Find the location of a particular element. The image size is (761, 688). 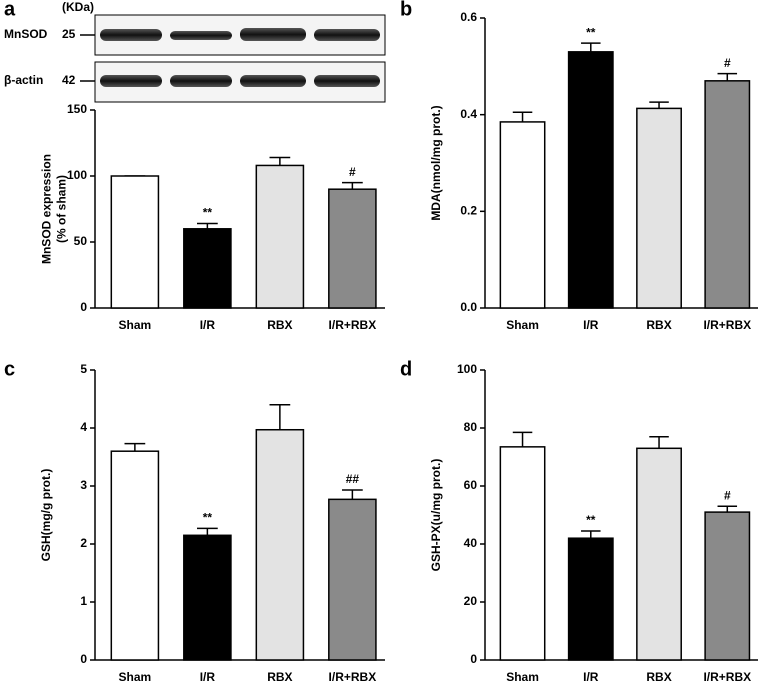

y-tick-label: 2 is located at coordinates (83, 543).